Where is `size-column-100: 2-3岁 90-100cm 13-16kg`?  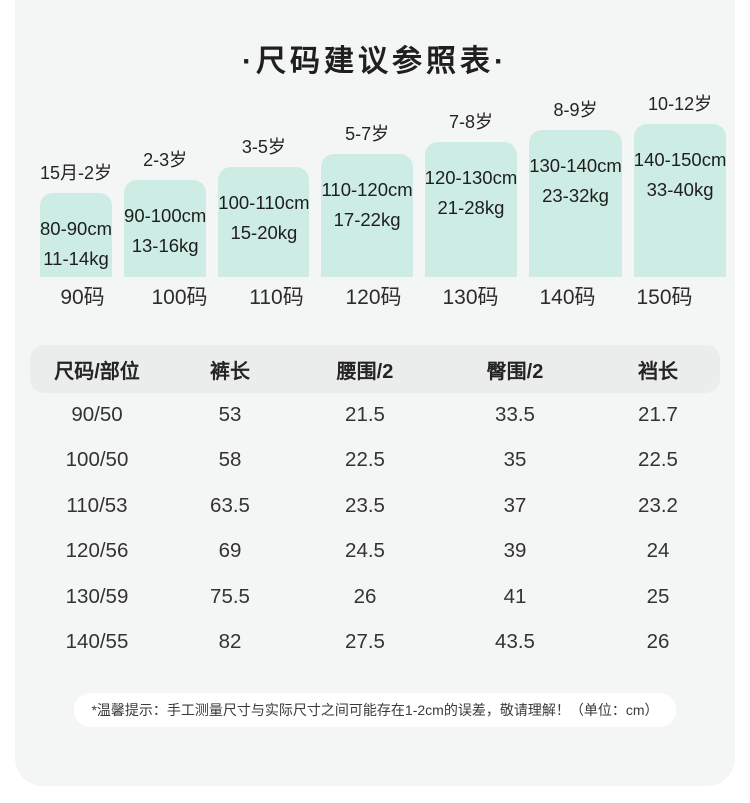
size-column-100: 2-3岁 90-100cm 13-16kg is located at coordinates (165, 183).